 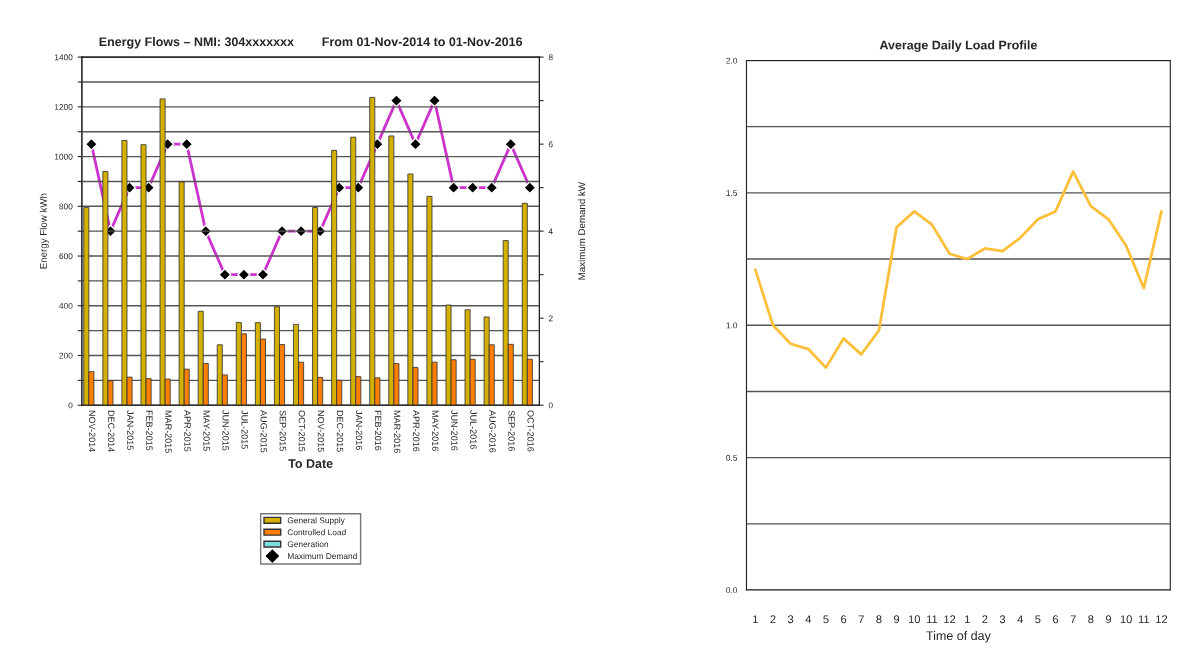 I want to click on y2-tick-label: 0, so click(x=550, y=405).